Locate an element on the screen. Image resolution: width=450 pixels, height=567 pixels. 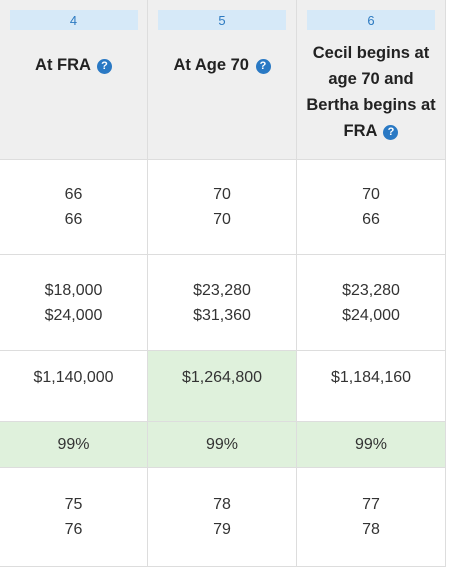
breakeven-value: 77 is located at coordinates (371, 504).